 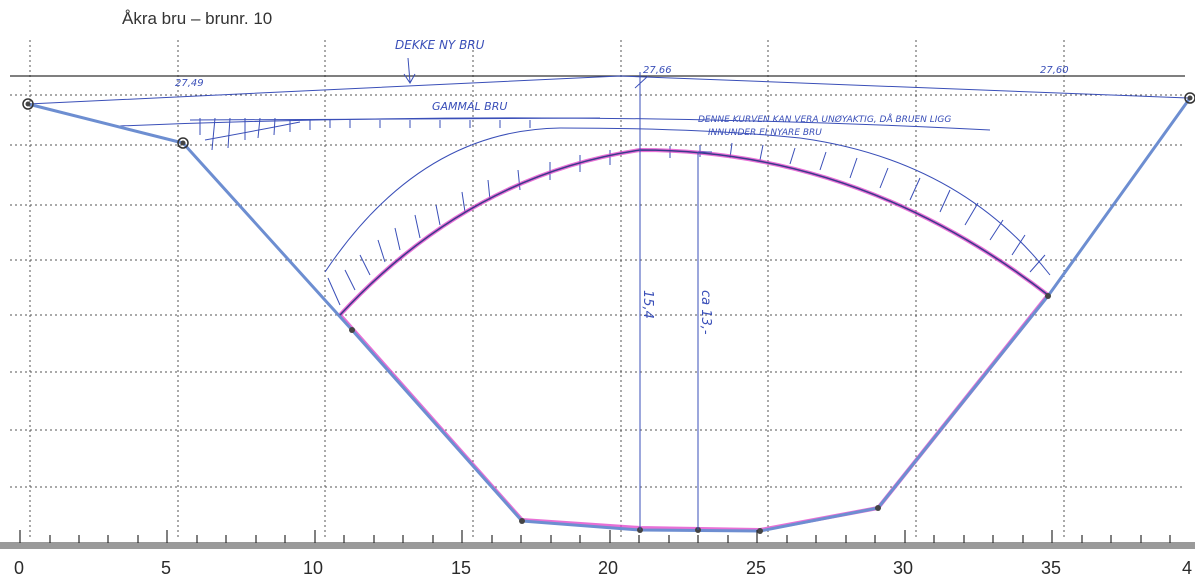 I want to click on height-label-1: 15,4, so click(x=647, y=304).